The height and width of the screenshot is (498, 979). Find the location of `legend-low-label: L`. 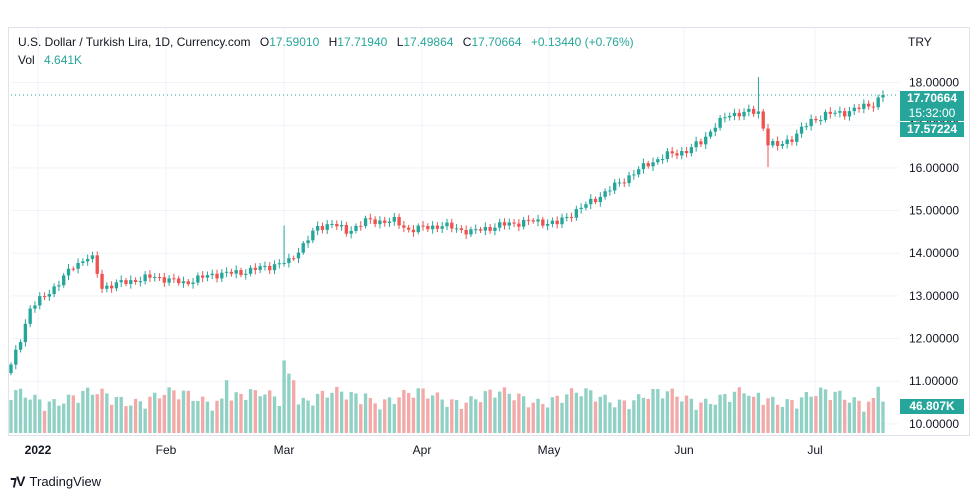

legend-low-label: L is located at coordinates (400, 42).